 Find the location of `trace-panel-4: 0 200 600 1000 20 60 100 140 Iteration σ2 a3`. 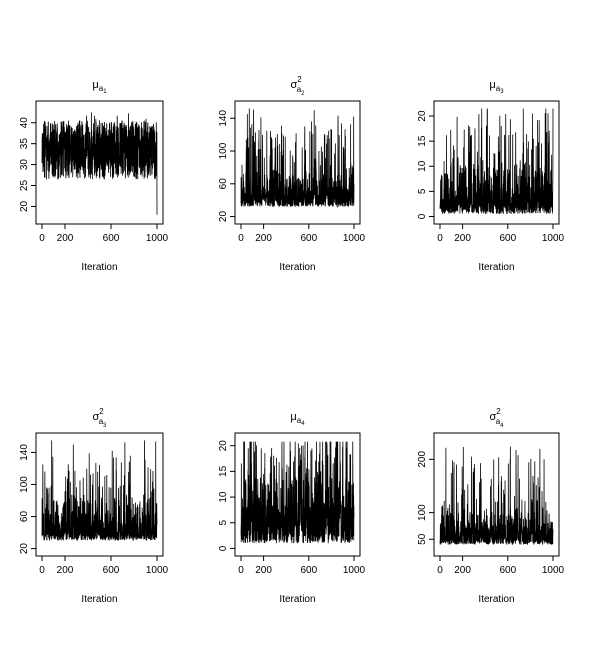

trace-panel-4: 0 200 600 1000 20 60 100 140 Iteration σ2 a3 is located at coordinates (94, 506).